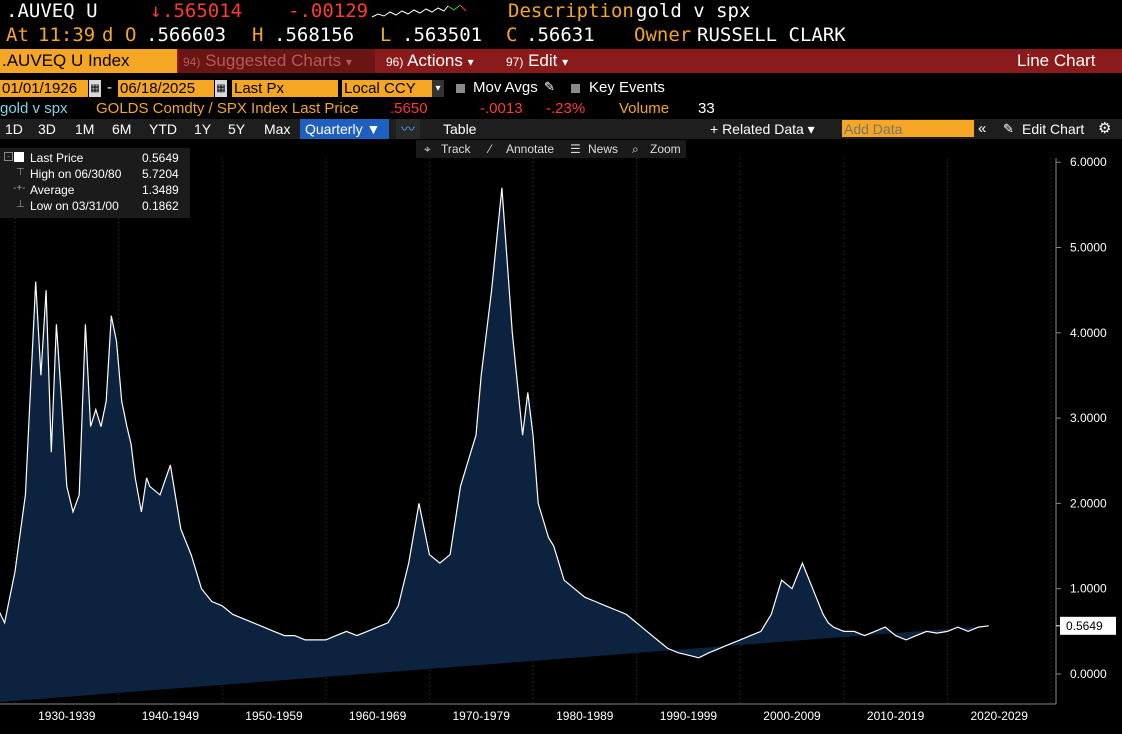  I want to click on x-tick-label: 1990-1999, so click(689, 716).